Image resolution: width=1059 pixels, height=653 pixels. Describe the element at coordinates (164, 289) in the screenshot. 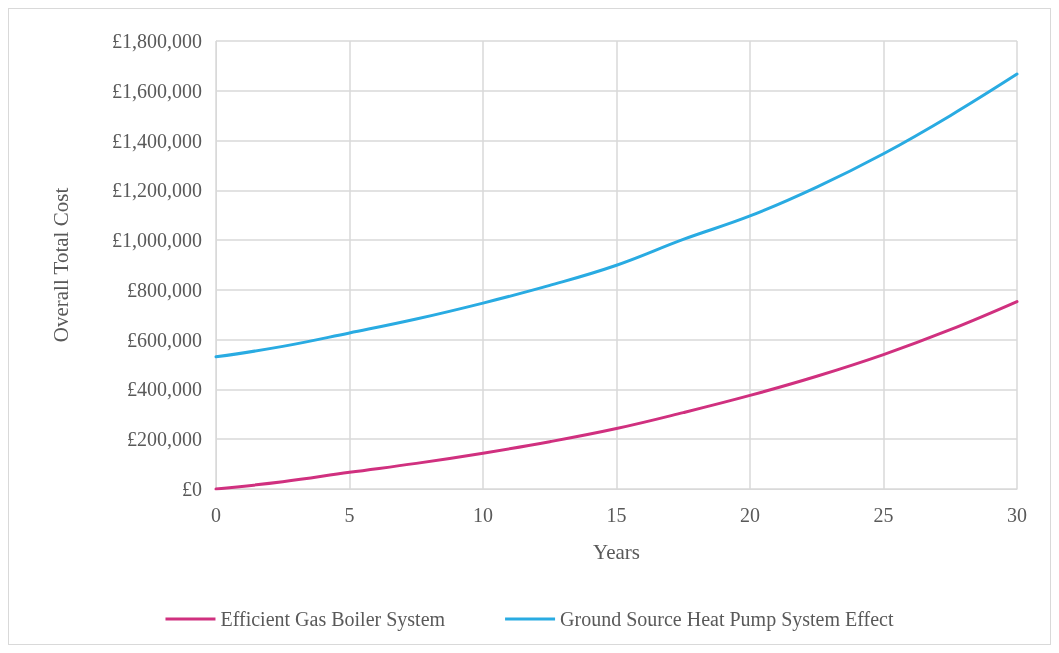

I see `y-tick-label: £800,000` at that location.